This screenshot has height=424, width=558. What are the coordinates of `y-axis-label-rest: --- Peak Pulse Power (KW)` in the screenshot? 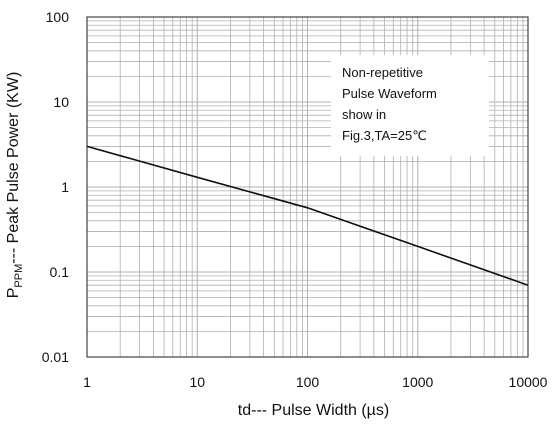 It's located at (13, 168).